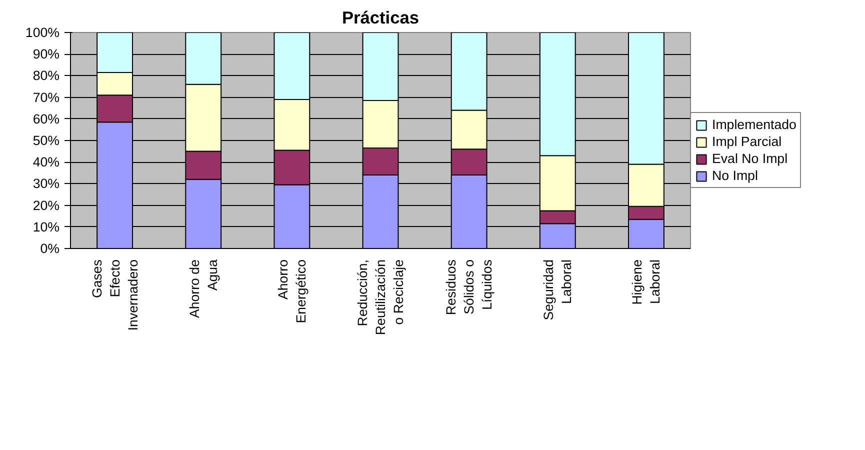 This screenshot has height=450, width=865. What do you see at coordinates (46, 140) in the screenshot?
I see `y-tick-label: 50%` at bounding box center [46, 140].